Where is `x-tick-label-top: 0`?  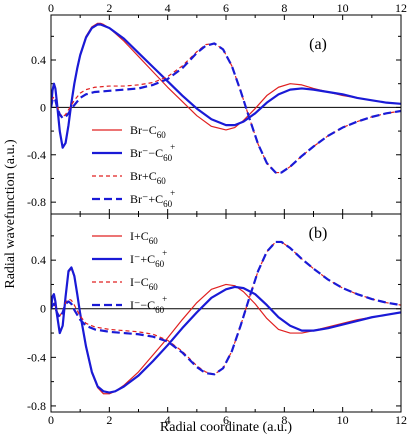
x-tick-label-top: 0 is located at coordinates (51, 8).